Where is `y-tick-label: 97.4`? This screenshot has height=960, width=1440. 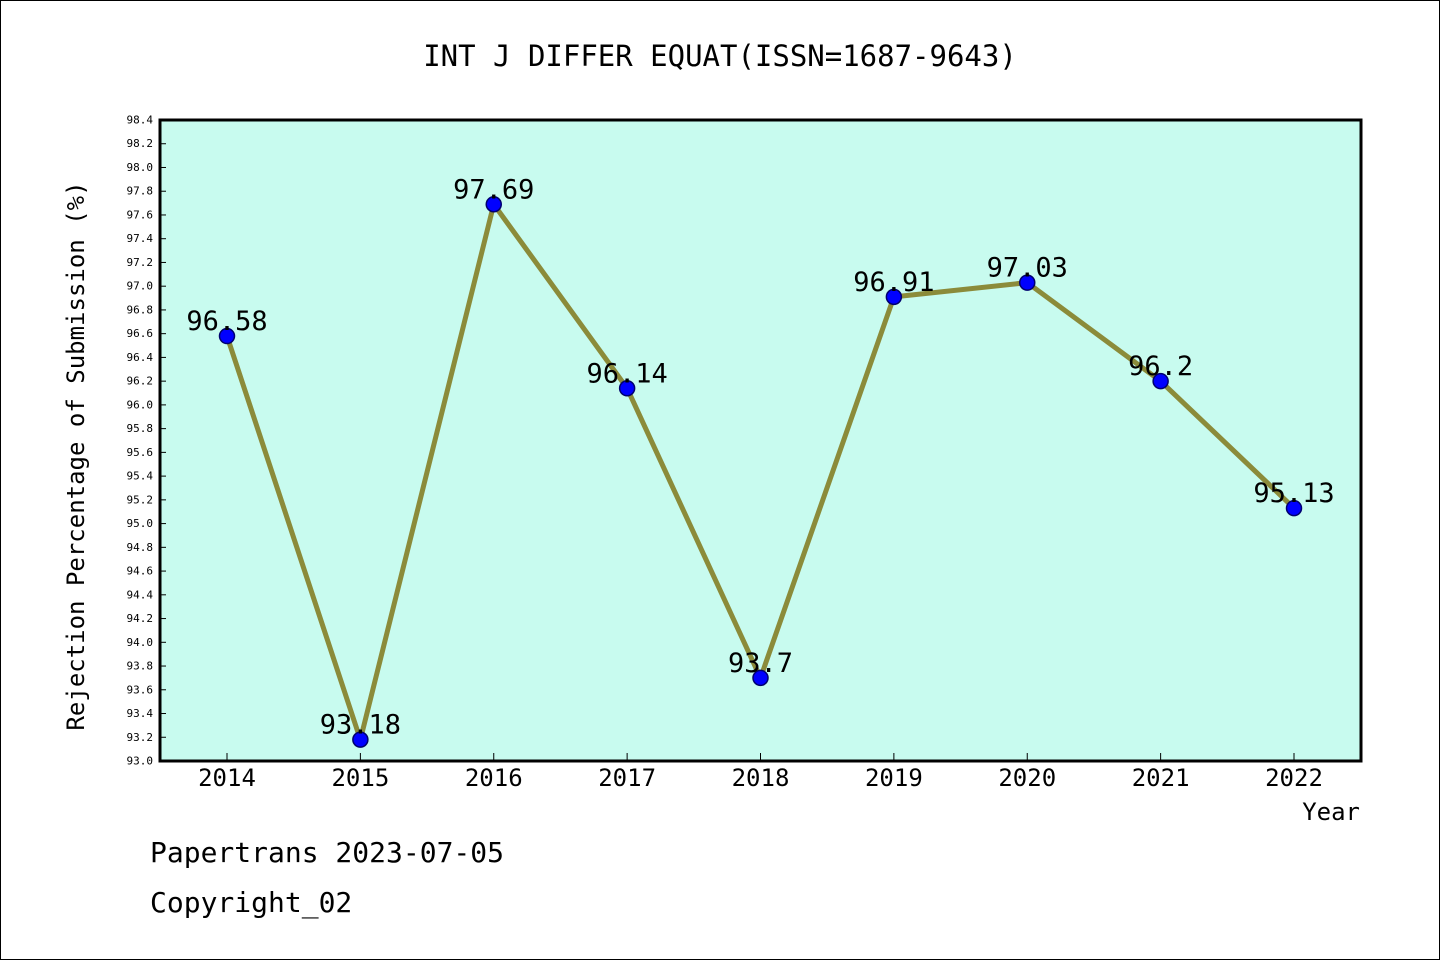 y-tick-label: 97.4 is located at coordinates (140, 238).